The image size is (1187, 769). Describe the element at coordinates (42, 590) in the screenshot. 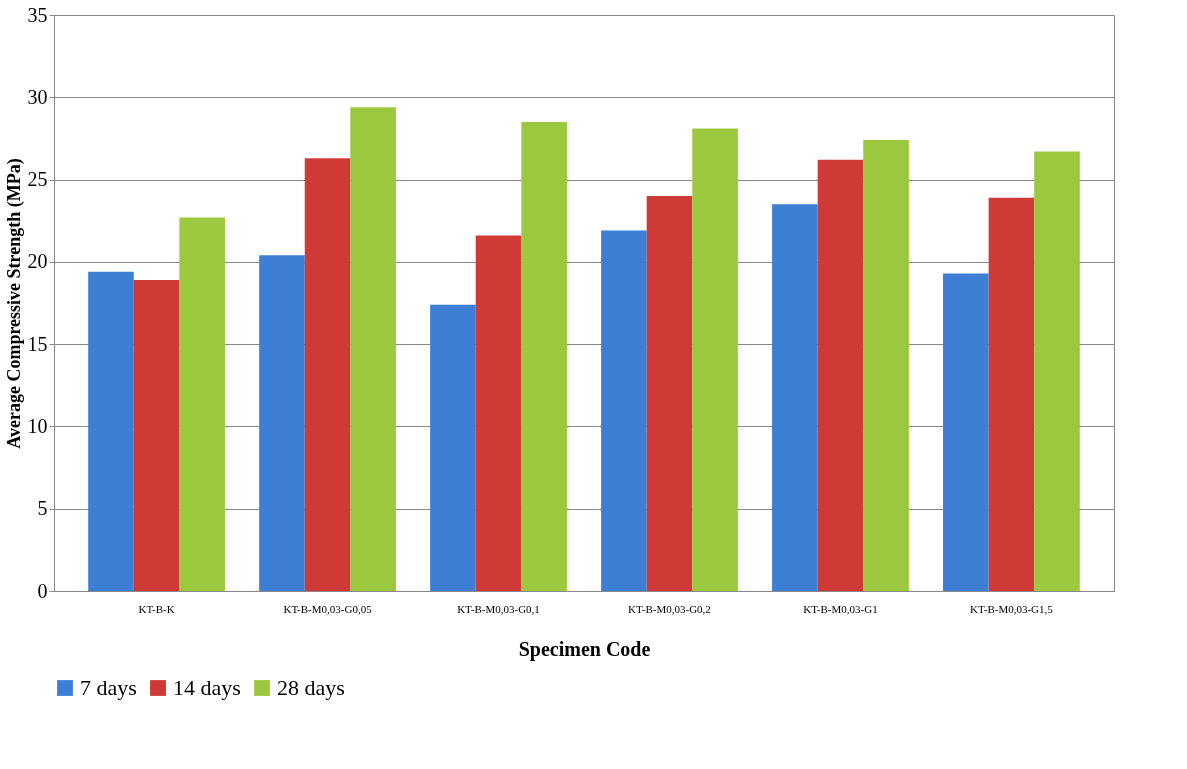

I see `y-tick-label: 0` at that location.